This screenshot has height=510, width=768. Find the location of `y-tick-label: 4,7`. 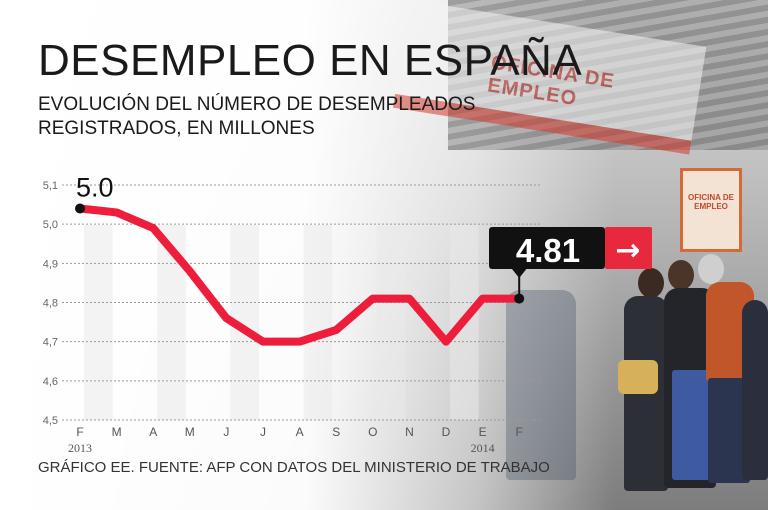

y-tick-label: 4,7 is located at coordinates (50, 343).